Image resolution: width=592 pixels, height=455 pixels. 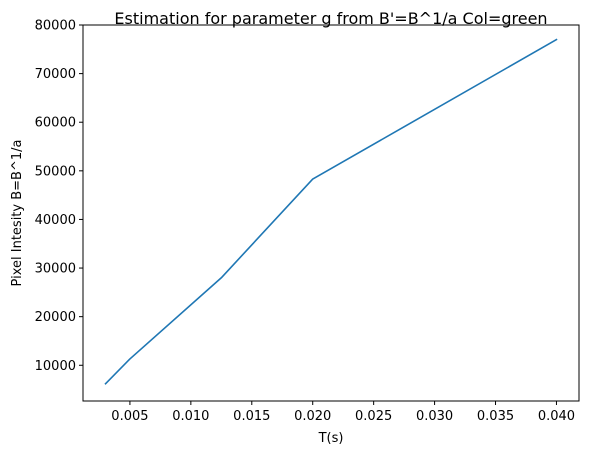 What do you see at coordinates (251, 416) in the screenshot?
I see `x-tick-label: 0.015` at bounding box center [251, 416].